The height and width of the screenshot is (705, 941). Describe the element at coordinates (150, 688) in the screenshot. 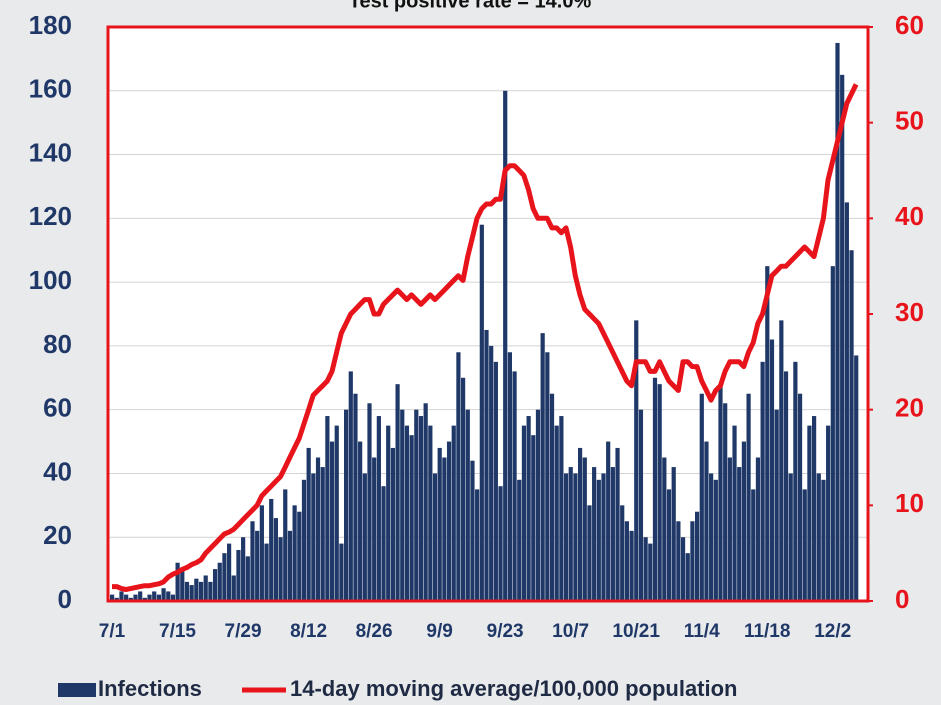

I see `legend-label: Infections` at that location.